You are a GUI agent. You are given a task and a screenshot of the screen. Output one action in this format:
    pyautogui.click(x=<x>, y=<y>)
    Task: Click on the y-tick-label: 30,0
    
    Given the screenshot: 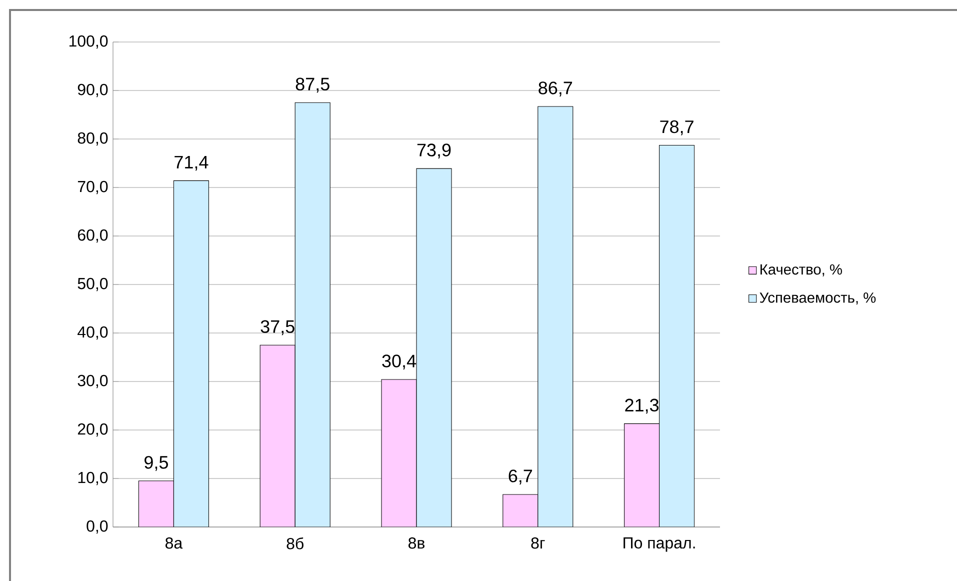 What is the action you would take?
    pyautogui.click(x=93, y=381)
    